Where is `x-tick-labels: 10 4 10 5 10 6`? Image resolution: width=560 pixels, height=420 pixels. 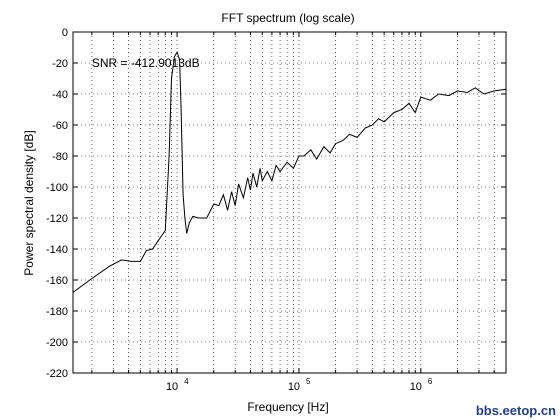 x-tick-labels: 10 4 10 5 10 6 is located at coordinates (299, 385).